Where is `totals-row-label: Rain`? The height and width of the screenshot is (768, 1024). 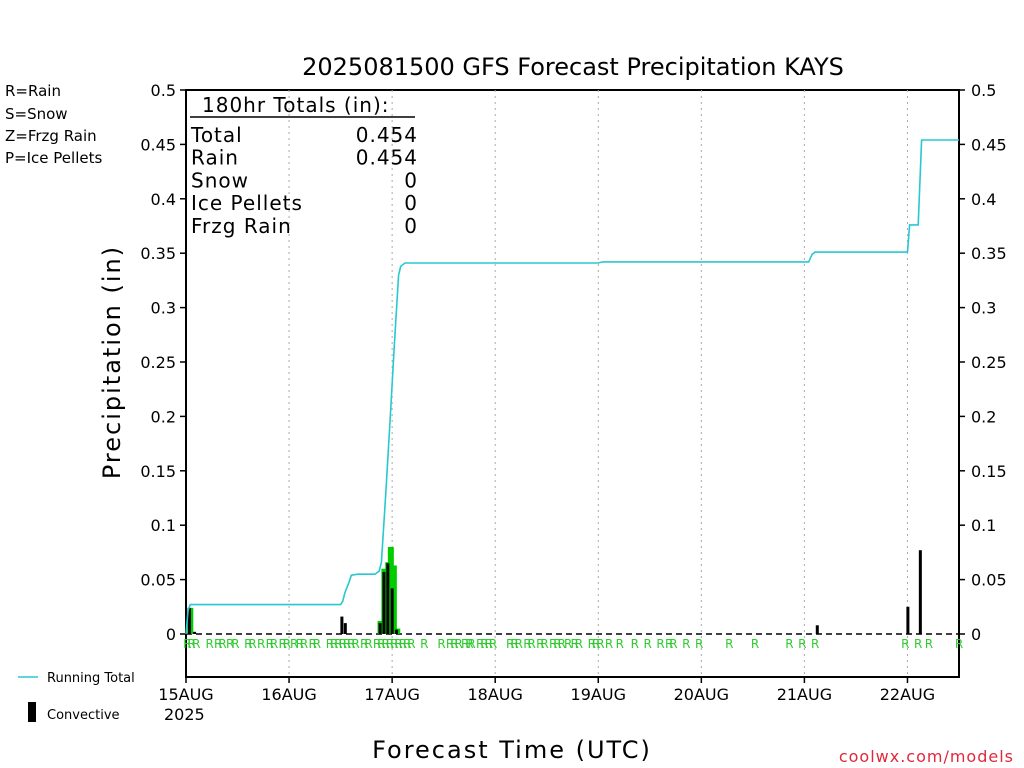 totals-row-label: Rain is located at coordinates (215, 158).